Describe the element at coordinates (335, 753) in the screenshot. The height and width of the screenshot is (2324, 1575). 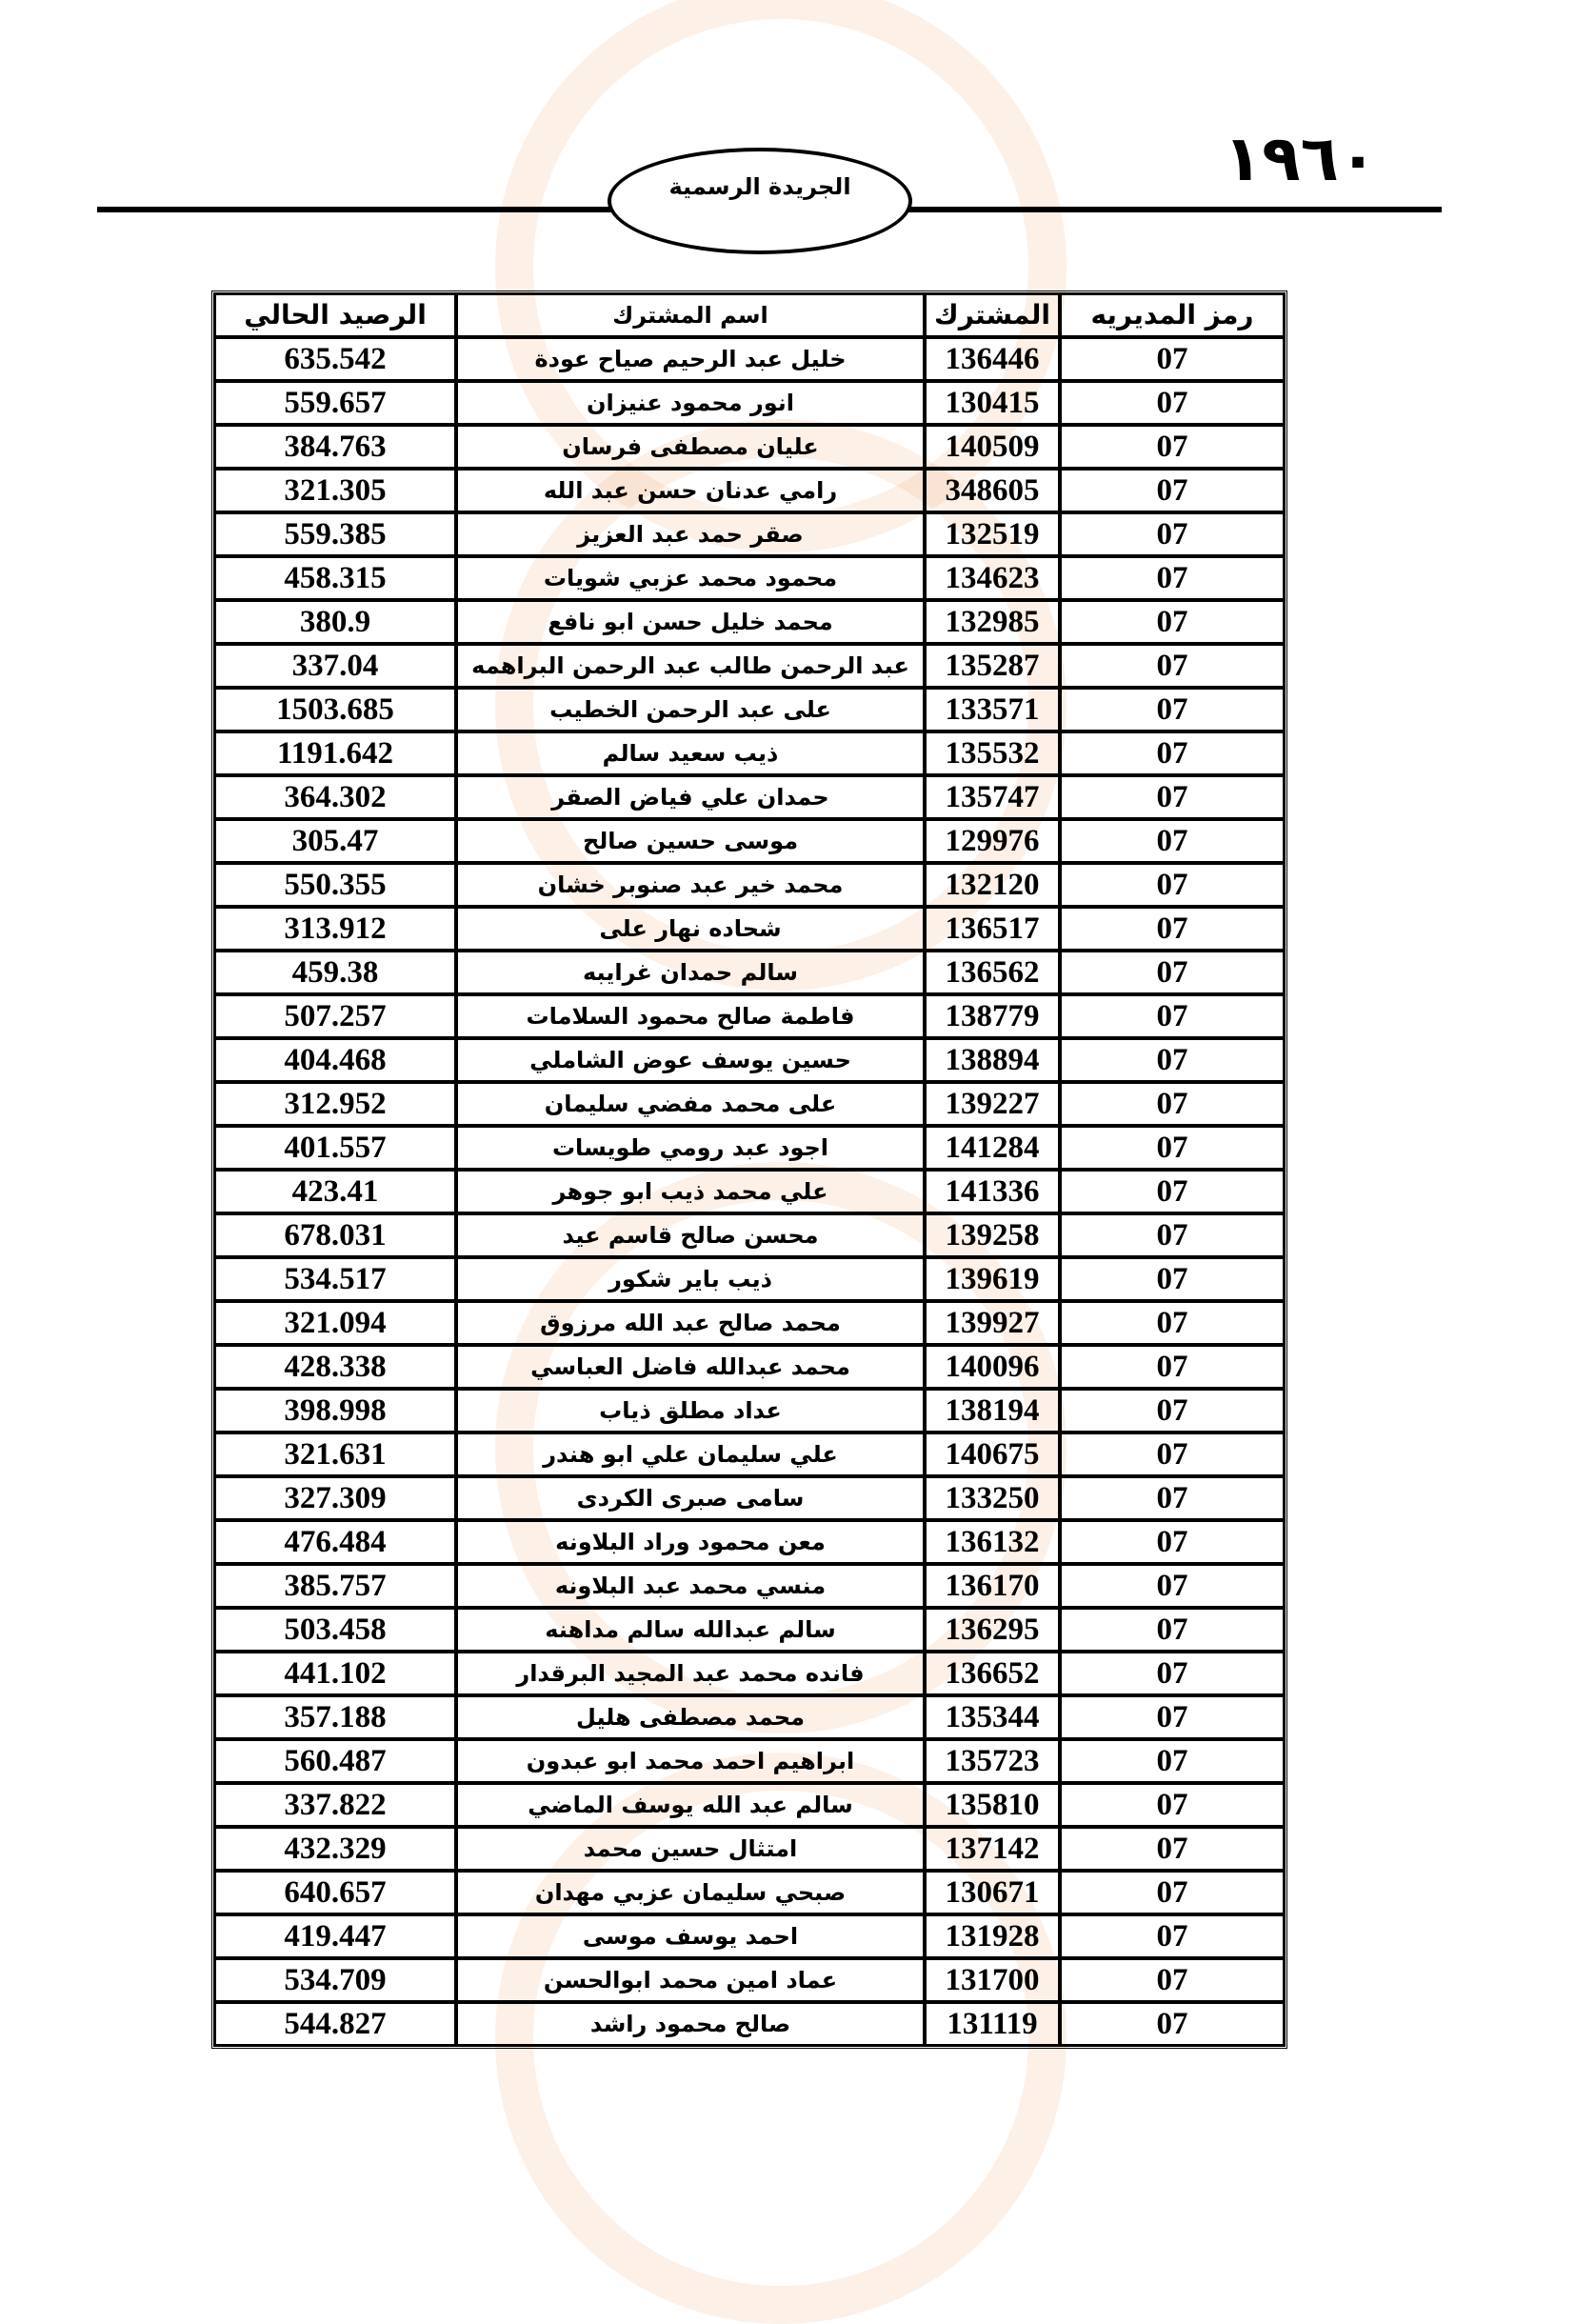
I see `balance-cell: 1191.642` at that location.